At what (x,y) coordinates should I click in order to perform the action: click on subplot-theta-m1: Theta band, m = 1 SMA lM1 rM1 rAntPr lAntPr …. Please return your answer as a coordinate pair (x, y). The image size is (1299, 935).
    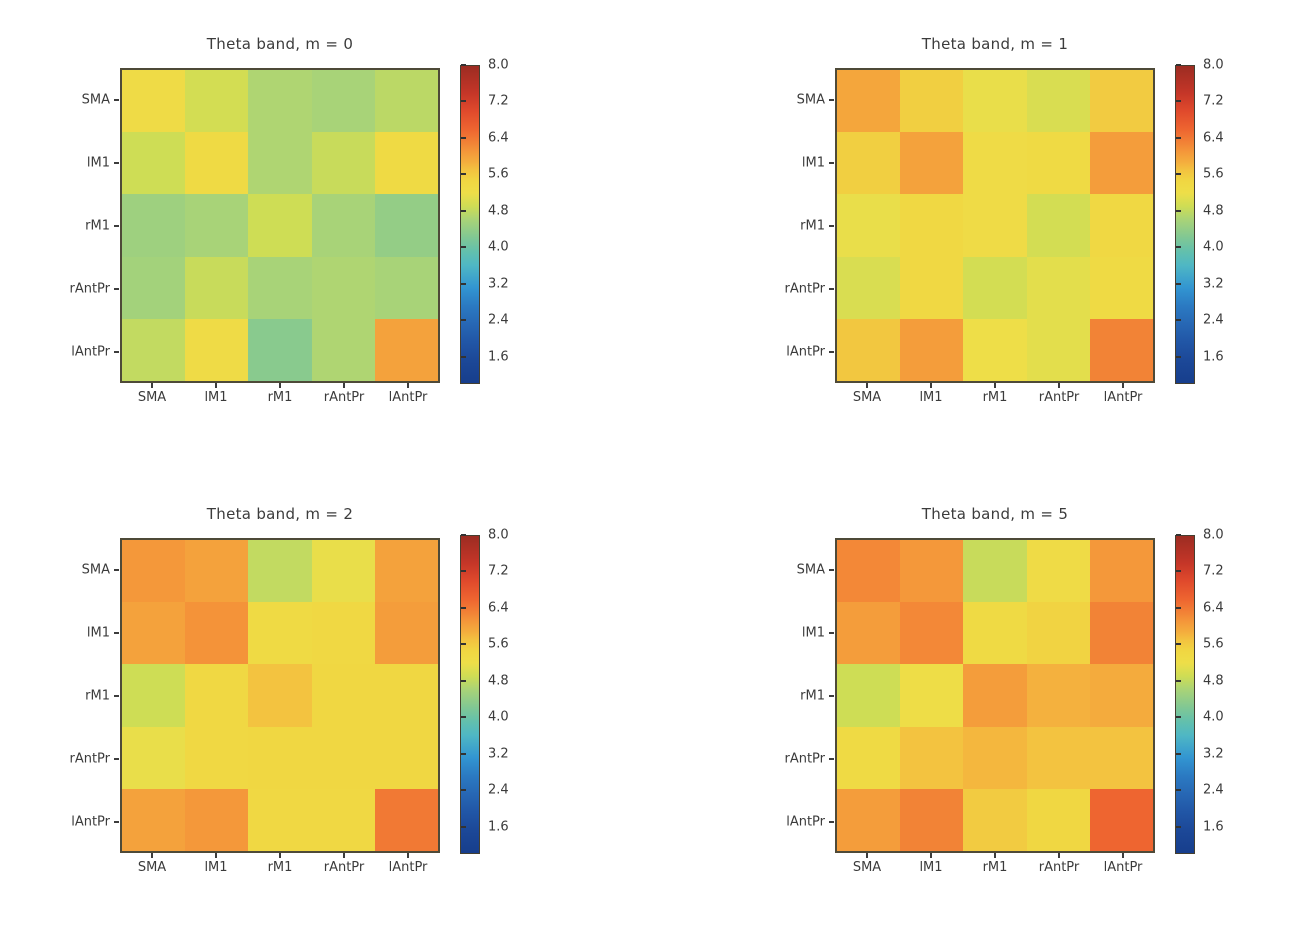
    Looking at the image, I should click on (1003, 220).